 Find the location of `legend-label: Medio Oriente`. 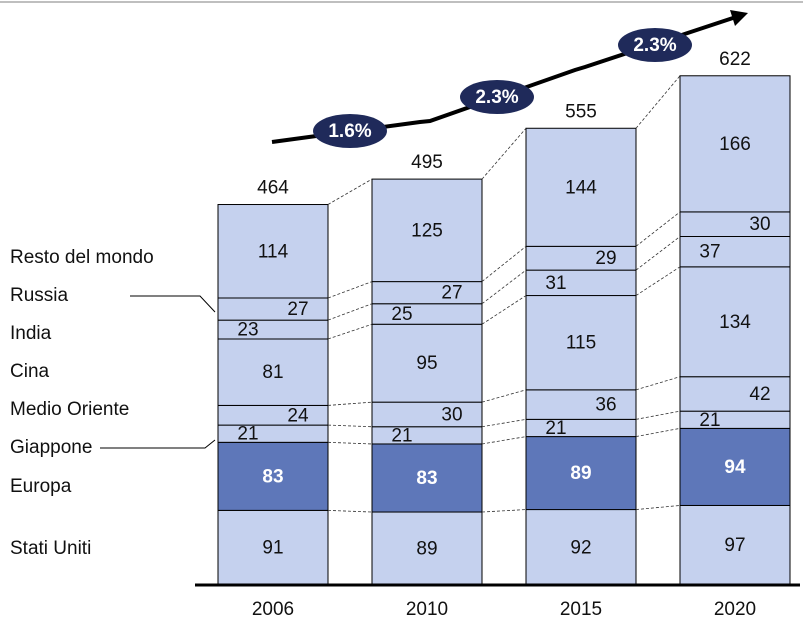

legend-label: Medio Oriente is located at coordinates (69, 409).